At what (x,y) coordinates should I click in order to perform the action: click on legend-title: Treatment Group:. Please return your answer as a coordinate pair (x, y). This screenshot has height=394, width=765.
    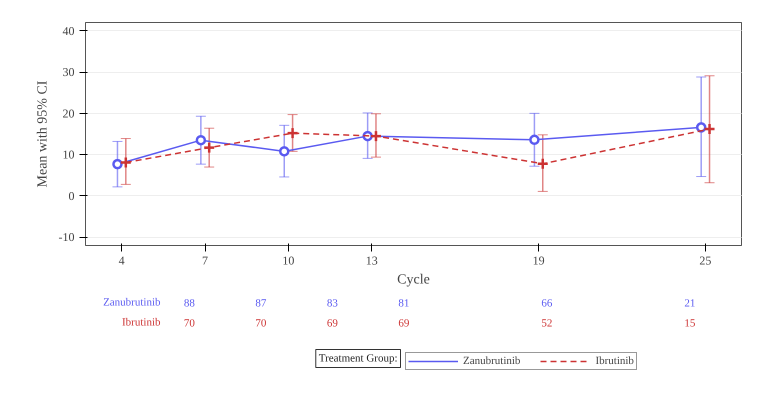
    Looking at the image, I should click on (358, 358).